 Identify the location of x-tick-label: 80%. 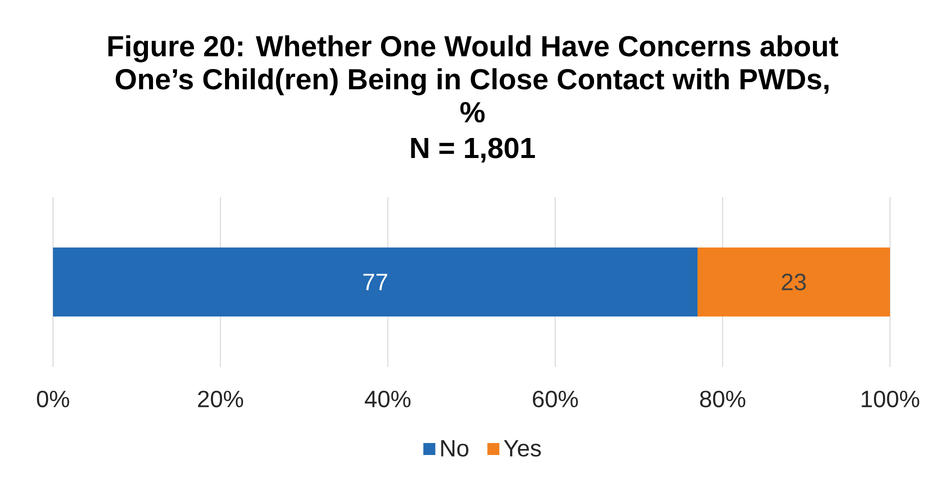
(723, 399).